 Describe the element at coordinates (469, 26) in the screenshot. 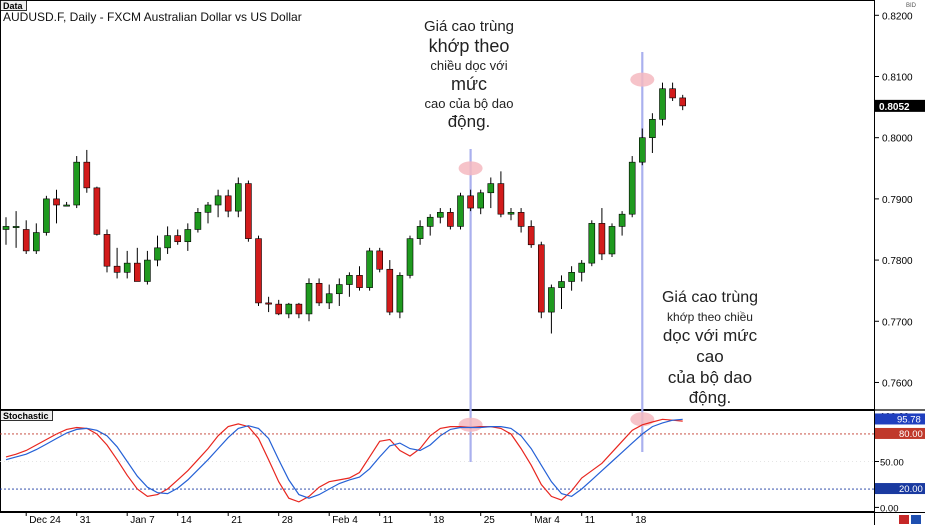

I see `annotation-left-line-1: Giá cao trùng` at that location.